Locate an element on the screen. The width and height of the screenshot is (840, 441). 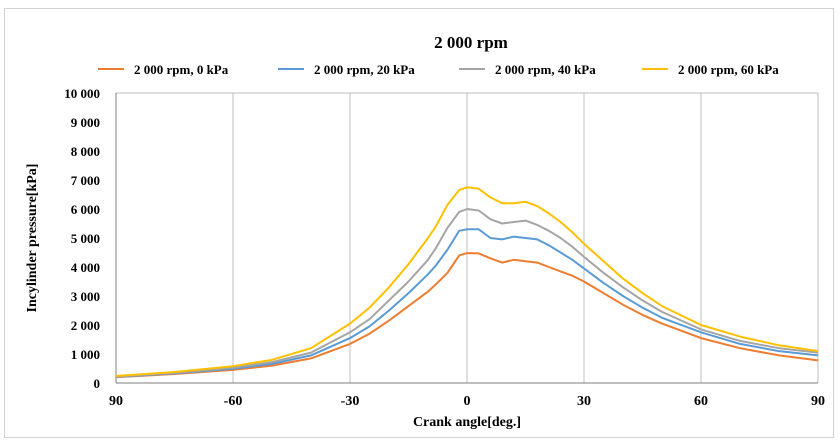
legend-label-1: 2 000 rpm, 20 kPa is located at coordinates (364, 69).